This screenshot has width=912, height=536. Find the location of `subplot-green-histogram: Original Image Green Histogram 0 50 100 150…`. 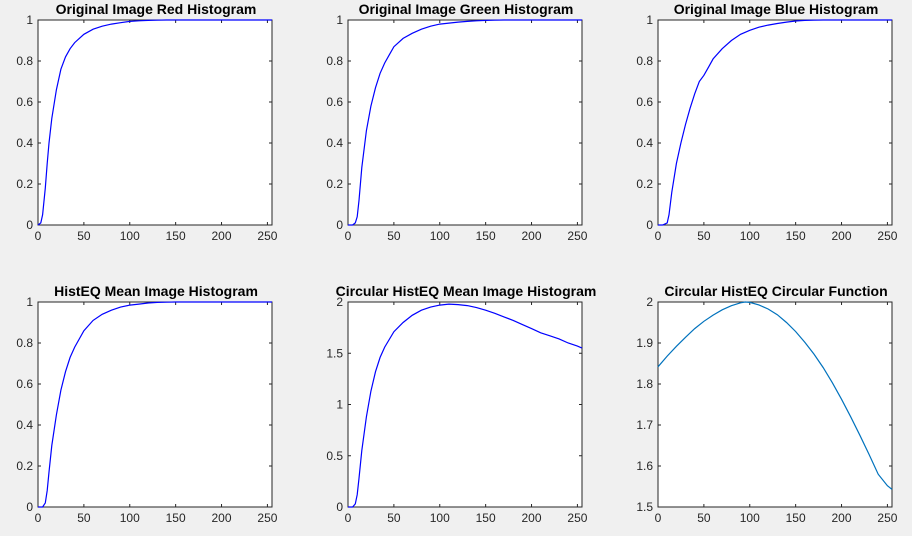

subplot-green-histogram: Original Image Green Histogram 0 50 100 150… is located at coordinates (456, 122).